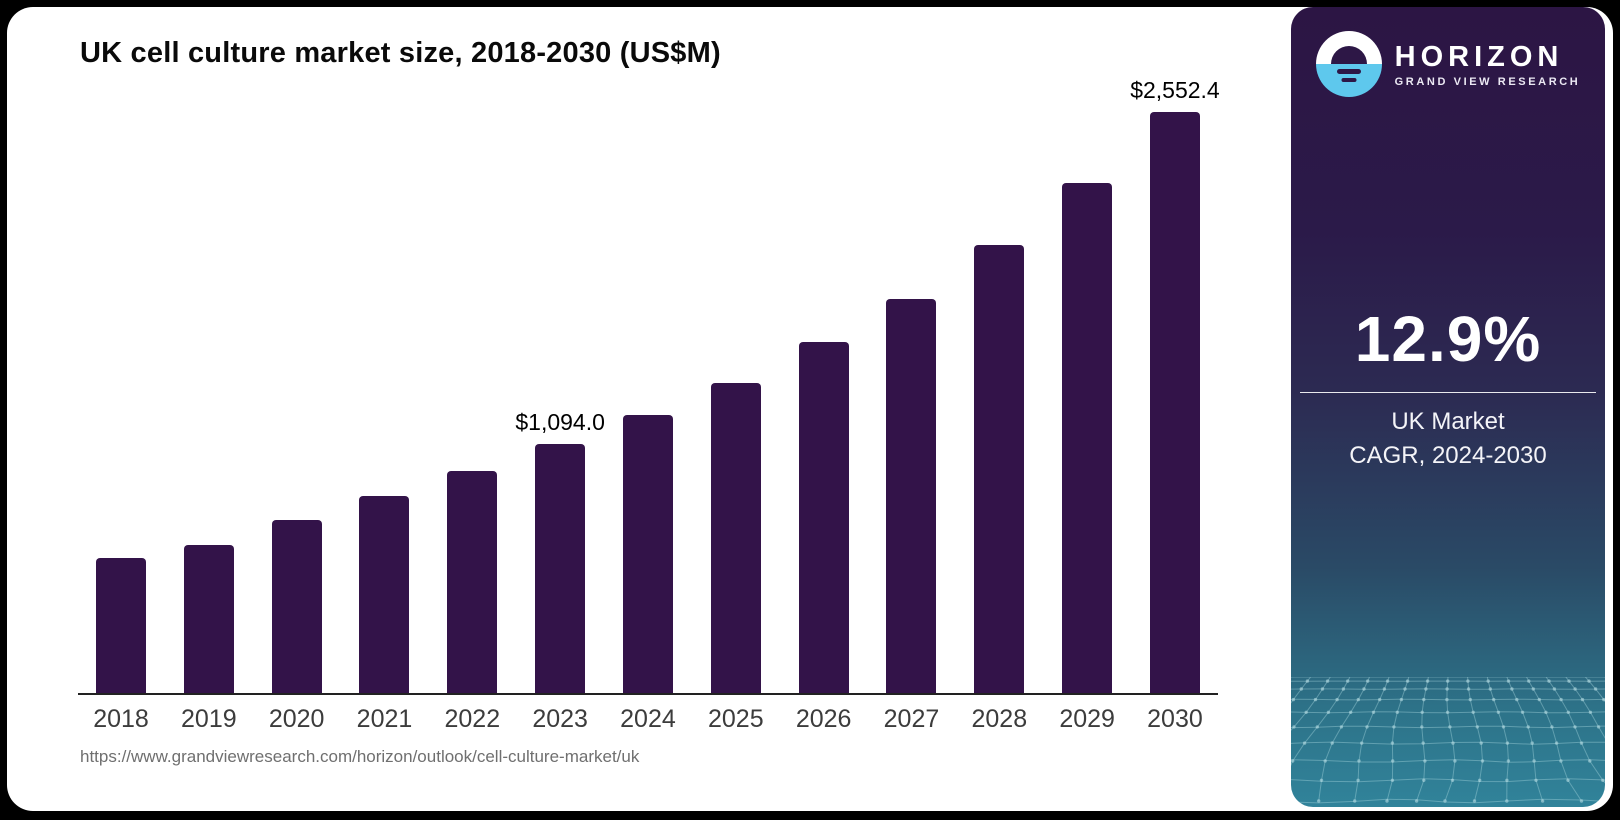 The image size is (1620, 820). Describe the element at coordinates (911, 496) in the screenshot. I see `bar-2027` at that location.